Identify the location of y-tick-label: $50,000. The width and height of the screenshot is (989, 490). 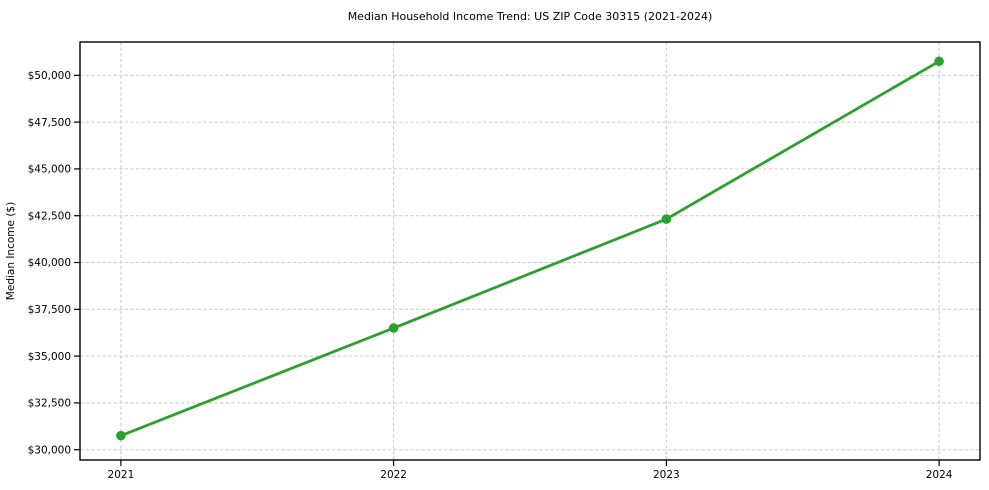
(49, 76).